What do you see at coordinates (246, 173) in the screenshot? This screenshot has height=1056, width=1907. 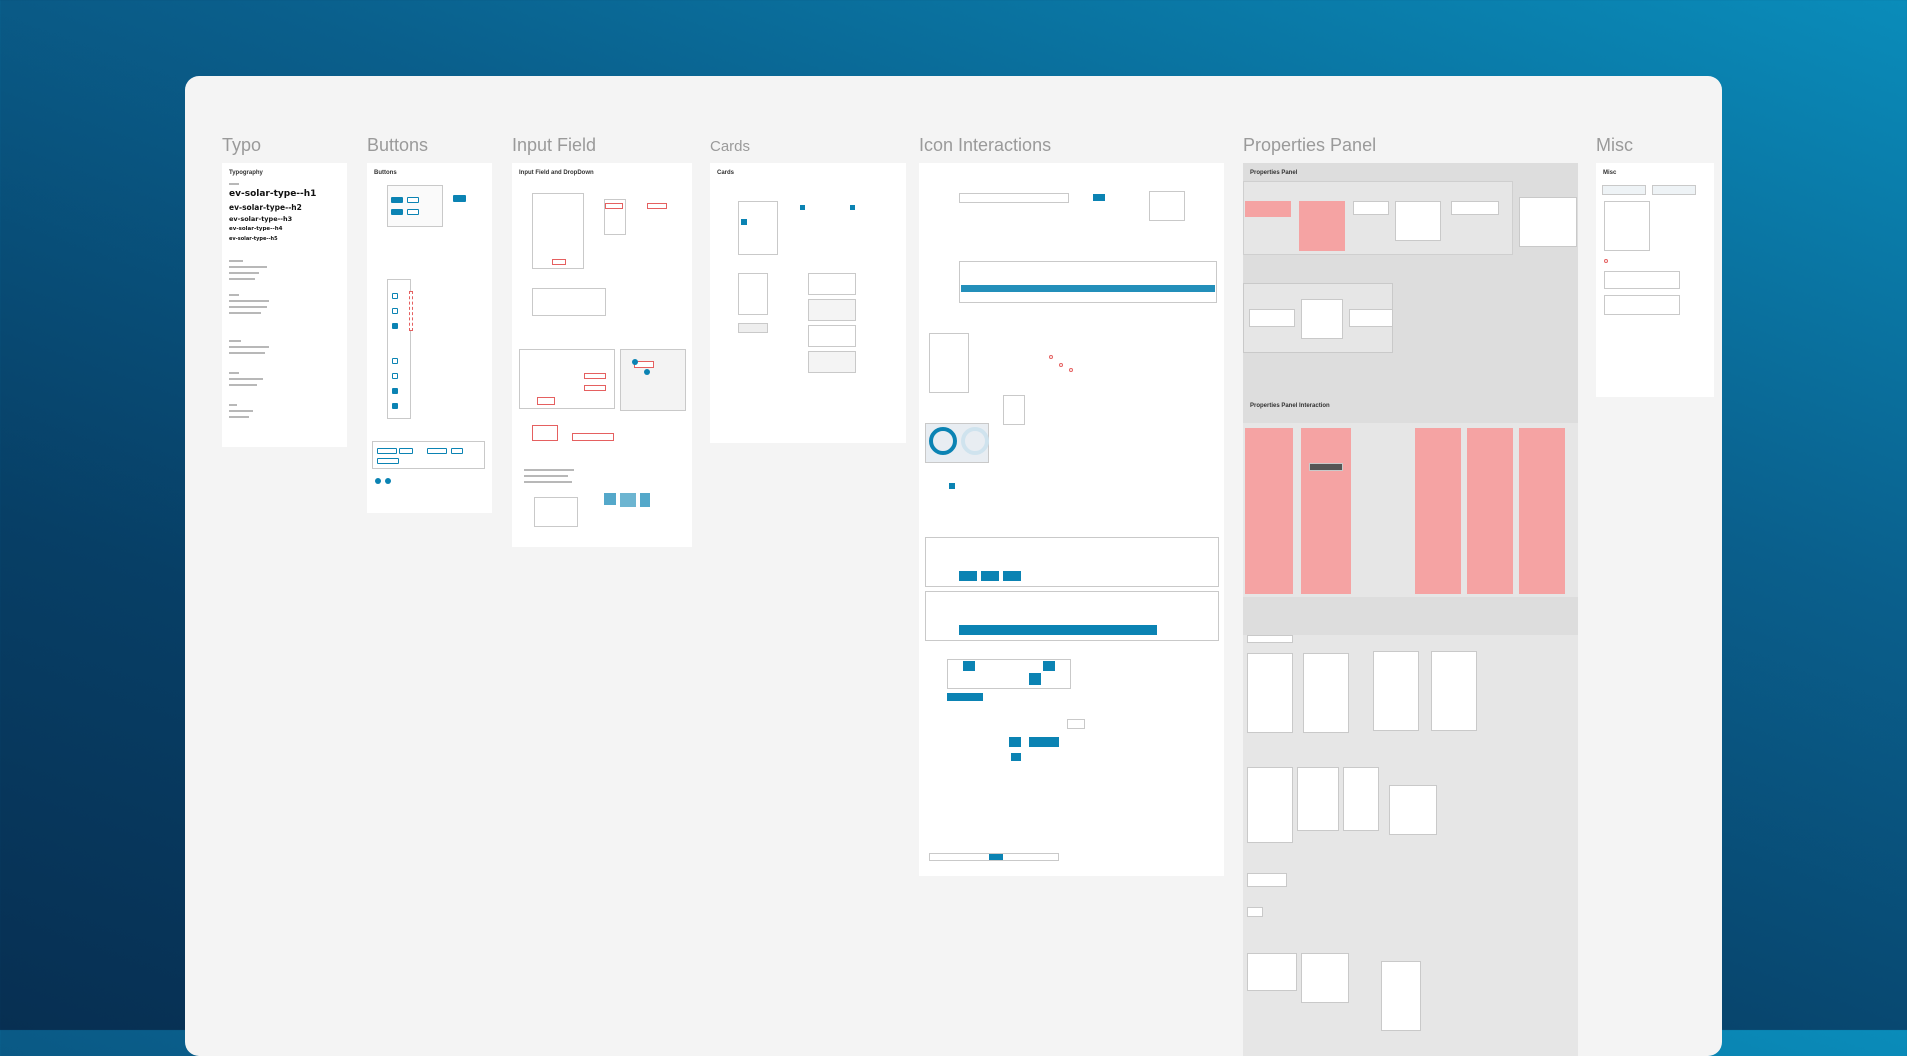 I see `typo-board-title: Typography` at bounding box center [246, 173].